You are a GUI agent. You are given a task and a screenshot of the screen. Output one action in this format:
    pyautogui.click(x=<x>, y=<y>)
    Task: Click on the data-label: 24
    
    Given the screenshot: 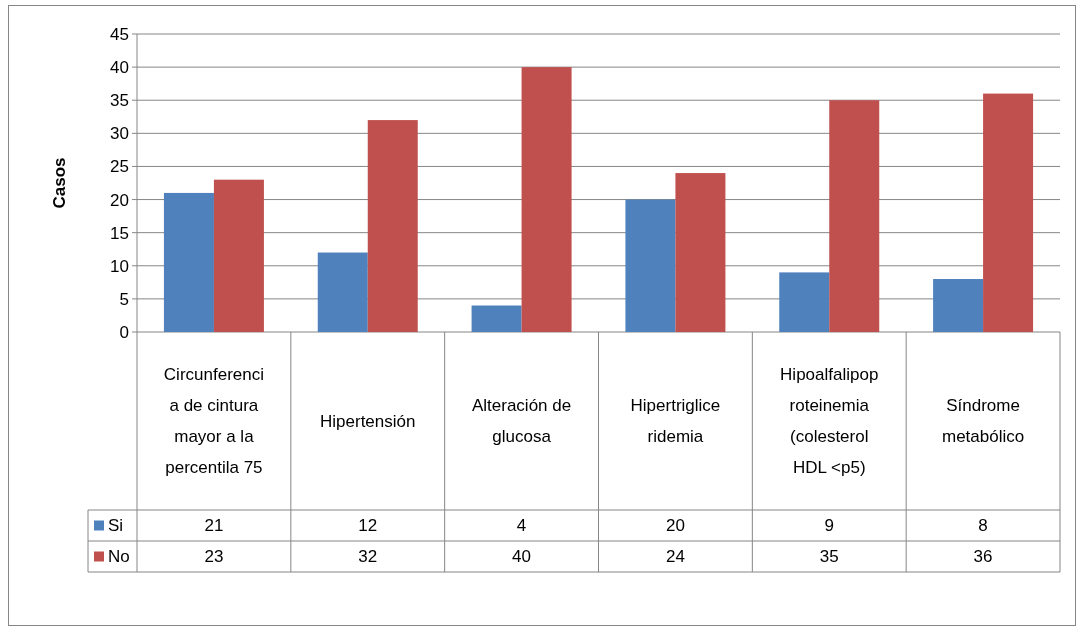 What is the action you would take?
    pyautogui.click(x=675, y=557)
    